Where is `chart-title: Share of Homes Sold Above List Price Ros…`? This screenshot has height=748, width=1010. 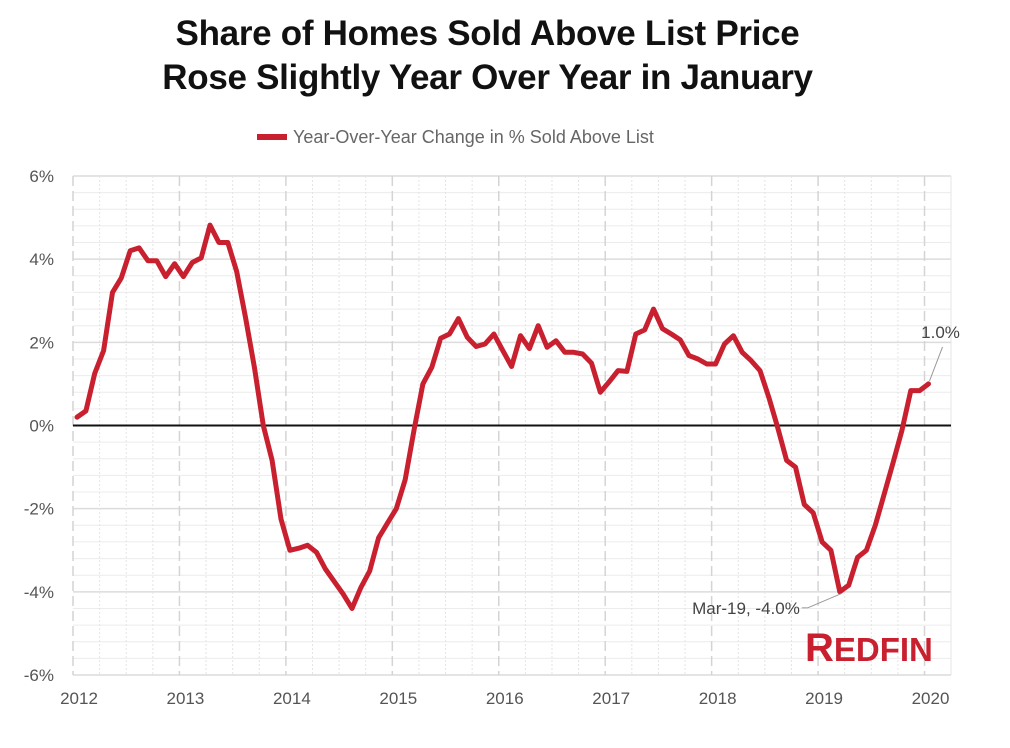 chart-title: Share of Homes Sold Above List Price Ros… is located at coordinates (487, 56).